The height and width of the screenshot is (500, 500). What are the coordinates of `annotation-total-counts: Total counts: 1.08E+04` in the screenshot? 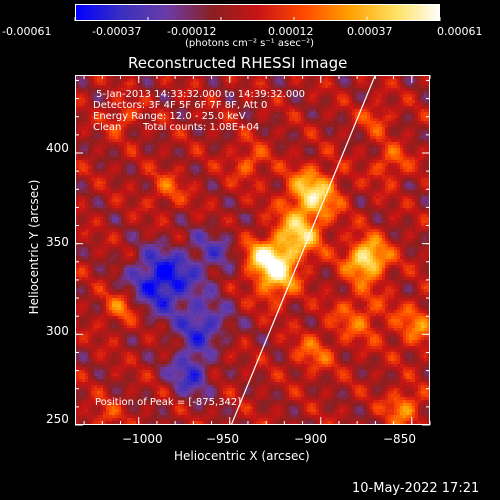 It's located at (201, 127).